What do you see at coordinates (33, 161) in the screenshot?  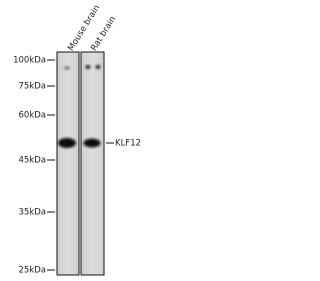 I see `marker-label: 45kDa` at bounding box center [33, 161].